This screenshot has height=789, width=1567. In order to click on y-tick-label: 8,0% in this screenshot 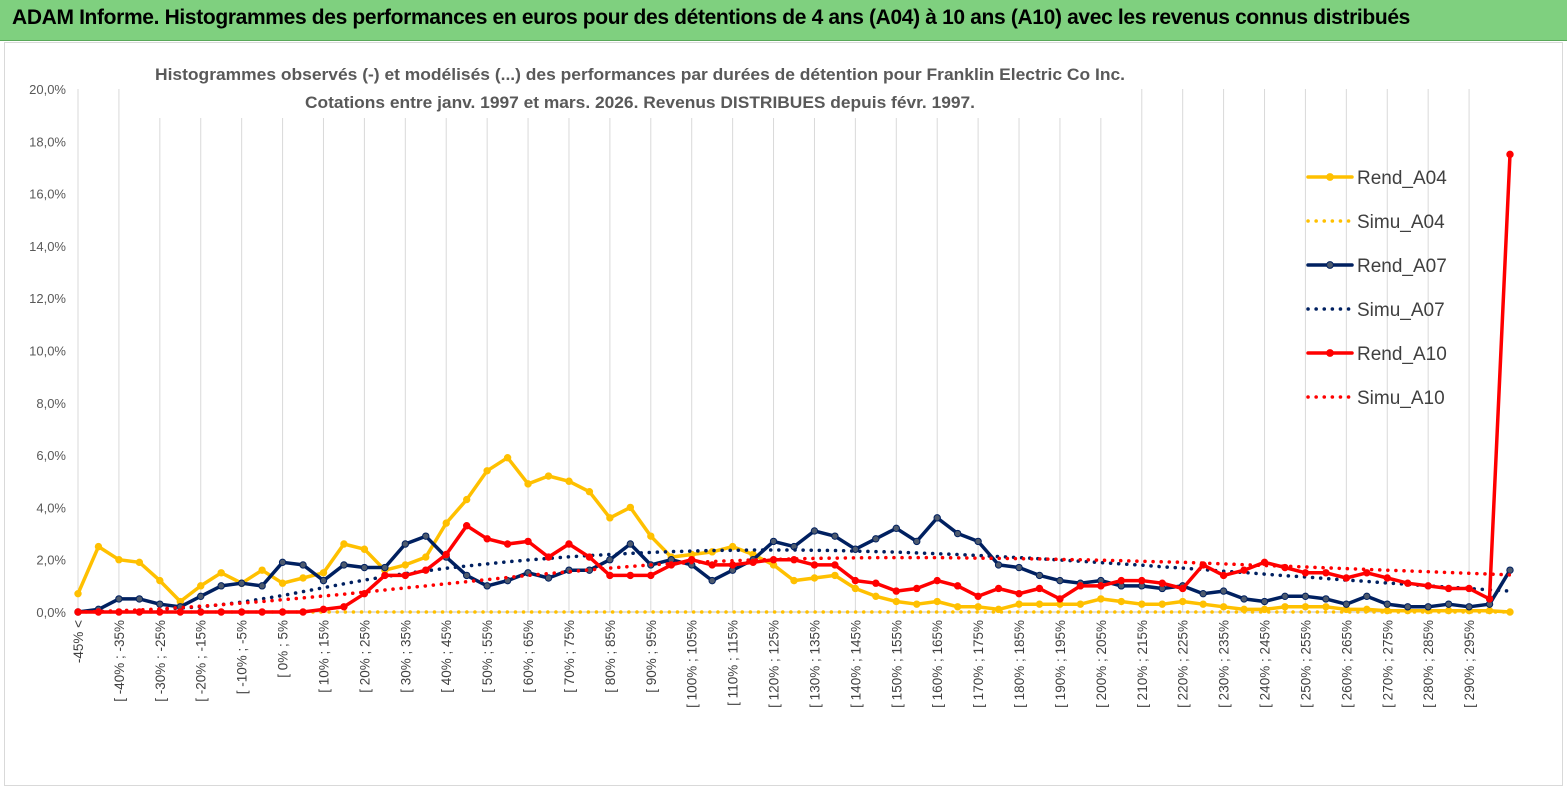, I will do `click(51, 403)`.